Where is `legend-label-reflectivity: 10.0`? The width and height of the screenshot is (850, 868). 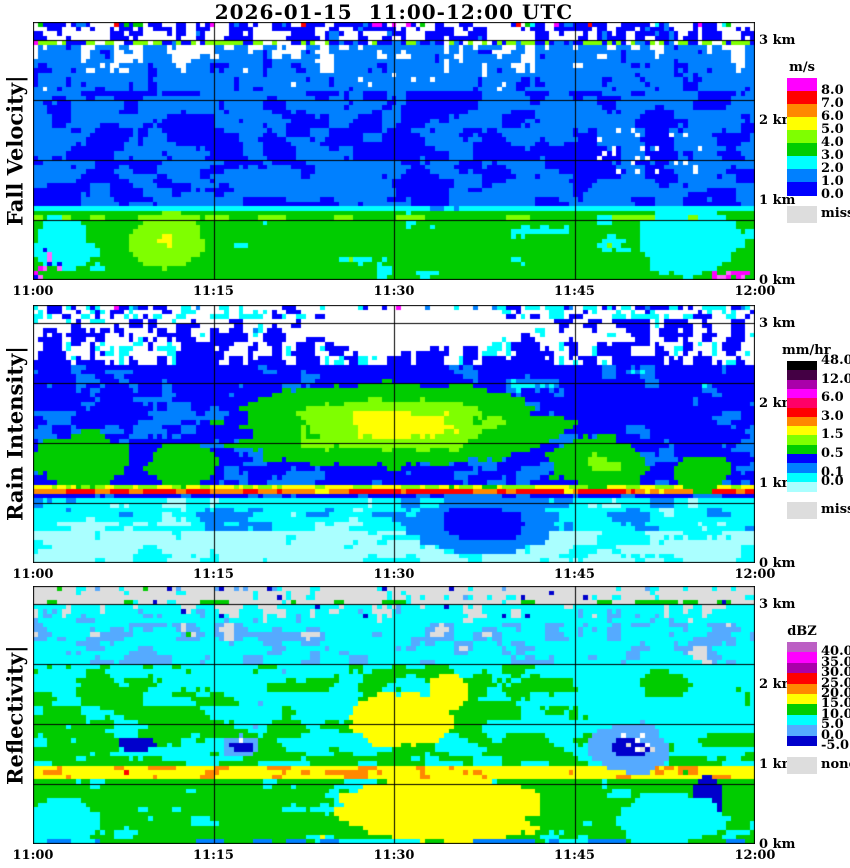 legend-label-reflectivity: 10.0 is located at coordinates (835, 714).